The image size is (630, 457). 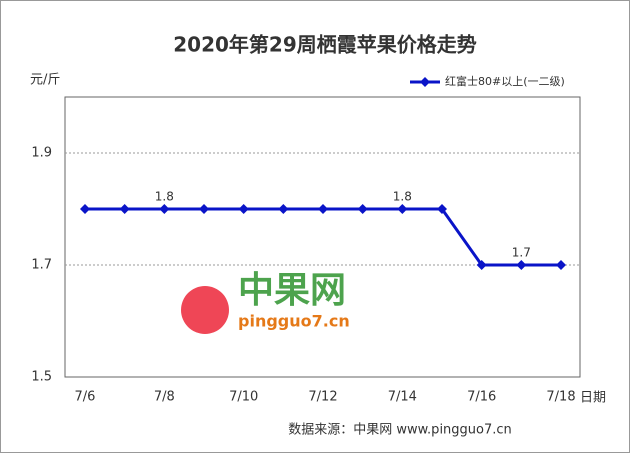 I want to click on x-tick-label: 7/16, so click(x=481, y=397).